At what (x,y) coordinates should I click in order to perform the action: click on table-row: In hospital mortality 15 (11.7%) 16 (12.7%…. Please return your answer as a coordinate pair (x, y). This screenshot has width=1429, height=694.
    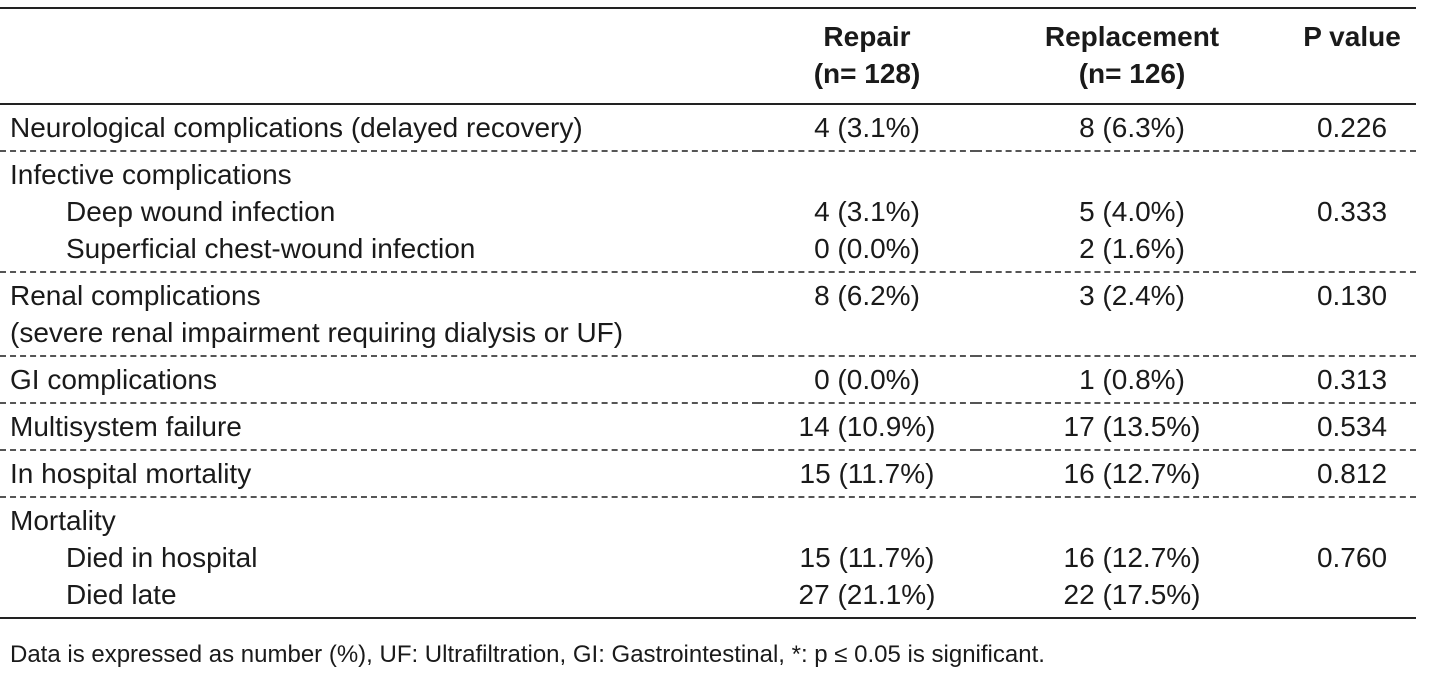
    Looking at the image, I should click on (708, 473).